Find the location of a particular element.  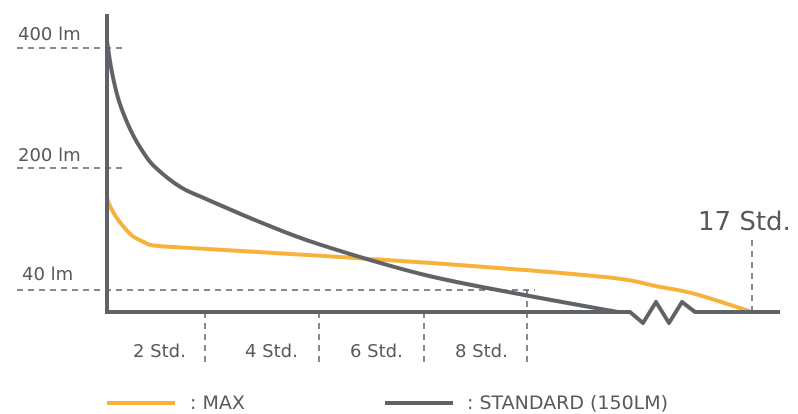

legend: : MAX : STANDARD (150LM) is located at coordinates (387, 403).